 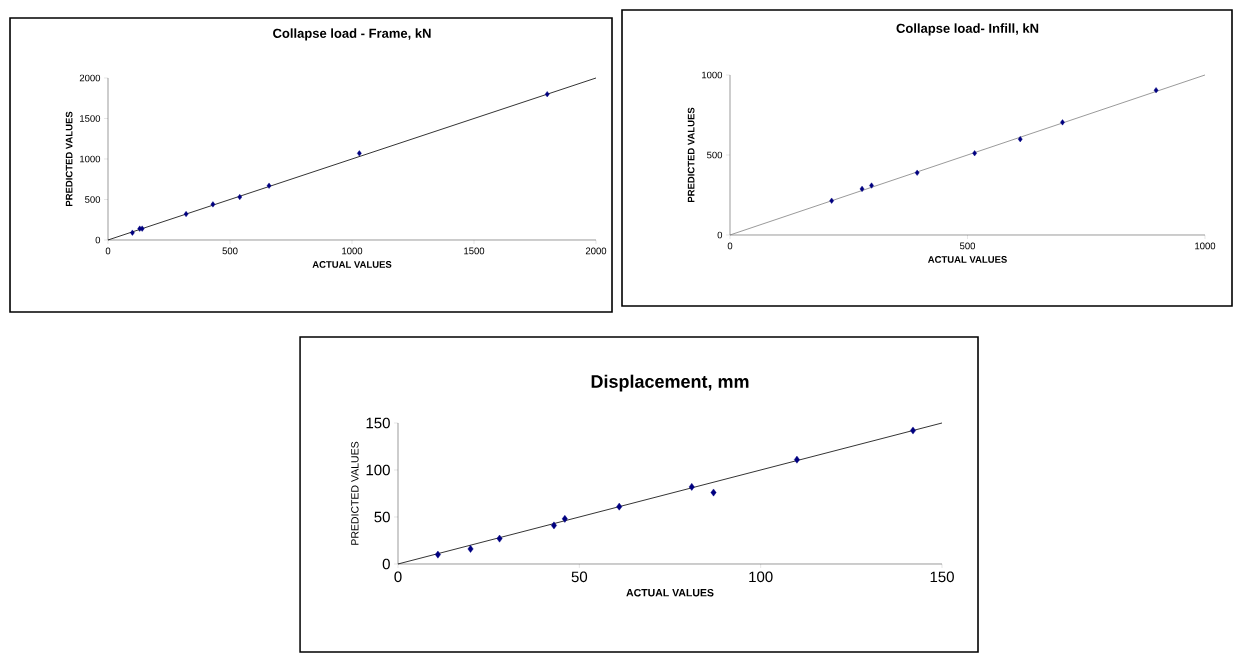 I want to click on chart-title: Displacement, mm, so click(x=670, y=383).